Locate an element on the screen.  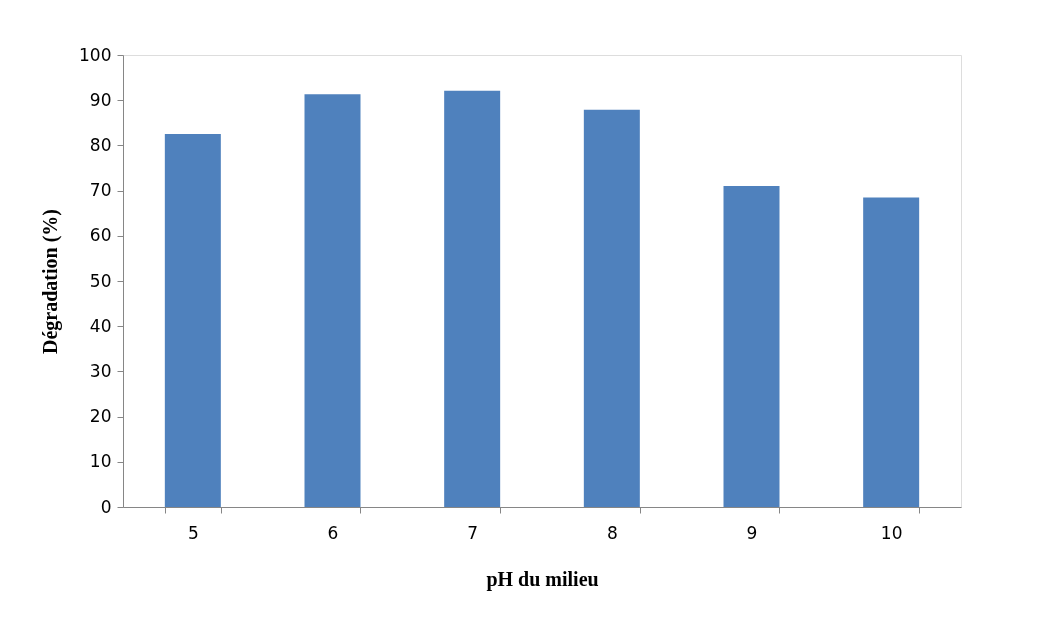
y-tick-label: 40 is located at coordinates (100, 325).